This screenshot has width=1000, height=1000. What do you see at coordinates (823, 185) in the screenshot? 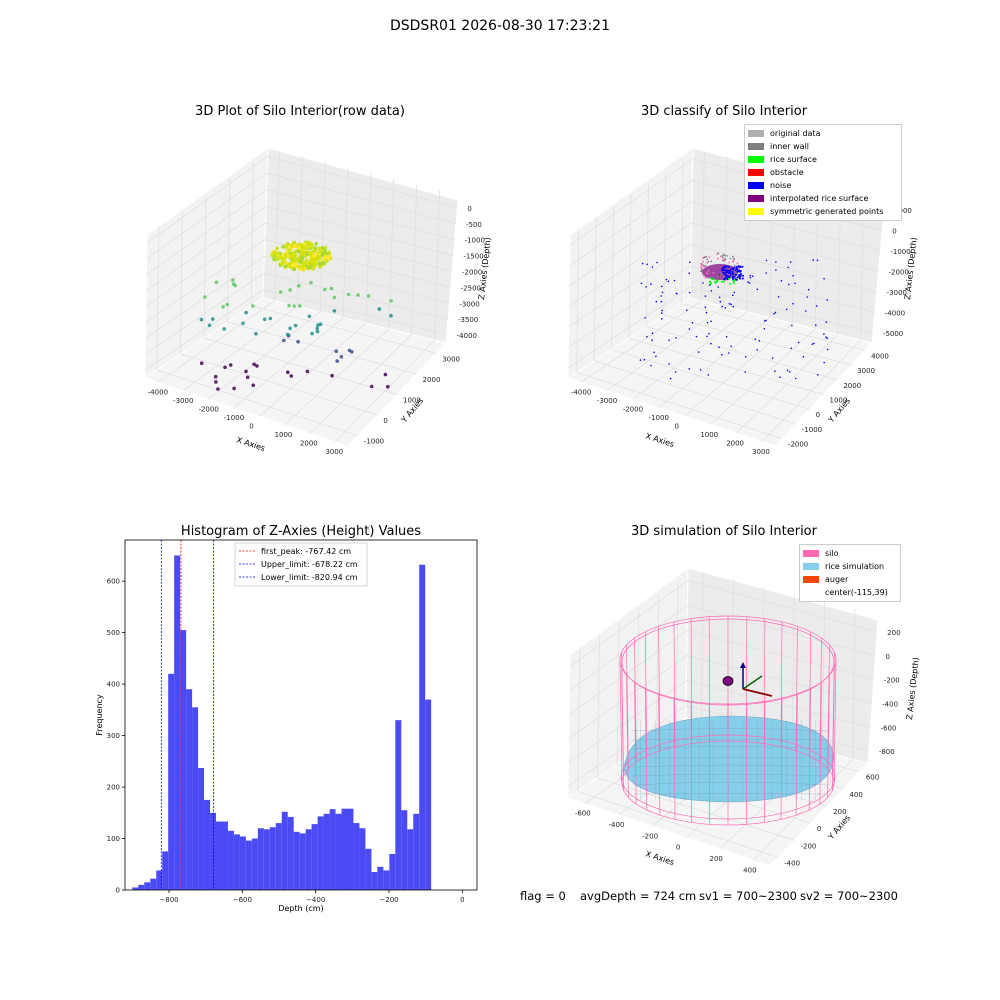
I see `legend-item: noise` at bounding box center [823, 185].